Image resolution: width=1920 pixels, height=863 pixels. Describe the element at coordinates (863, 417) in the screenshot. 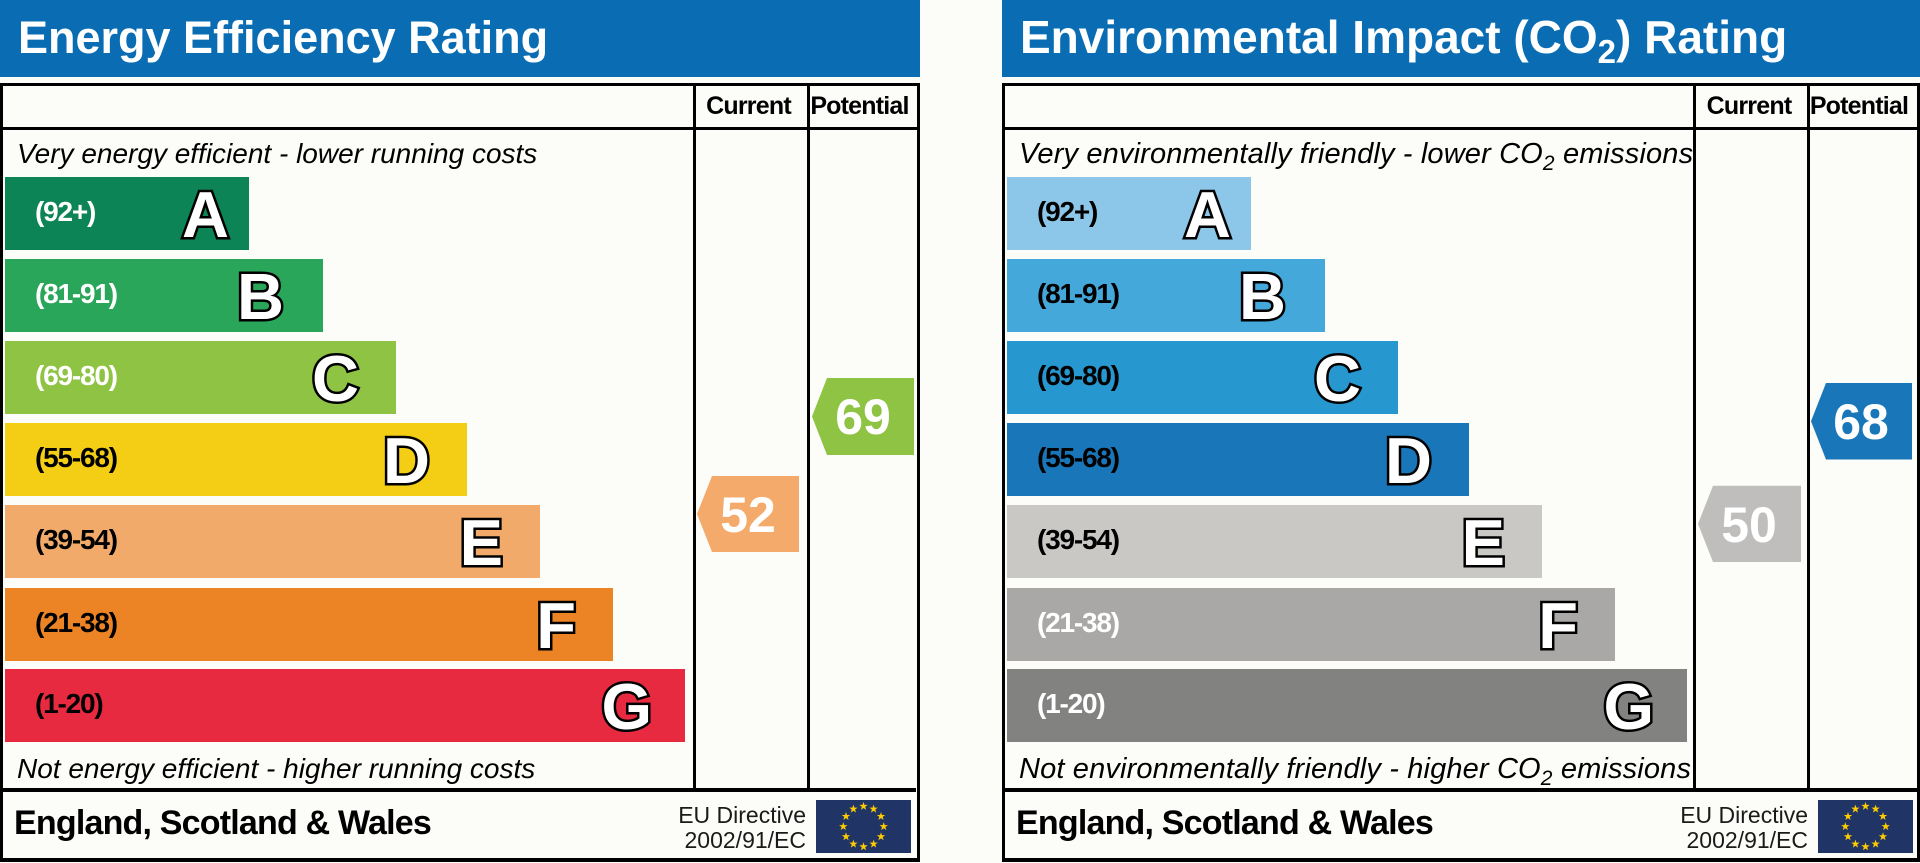

I see `svg-text: 69` at that location.